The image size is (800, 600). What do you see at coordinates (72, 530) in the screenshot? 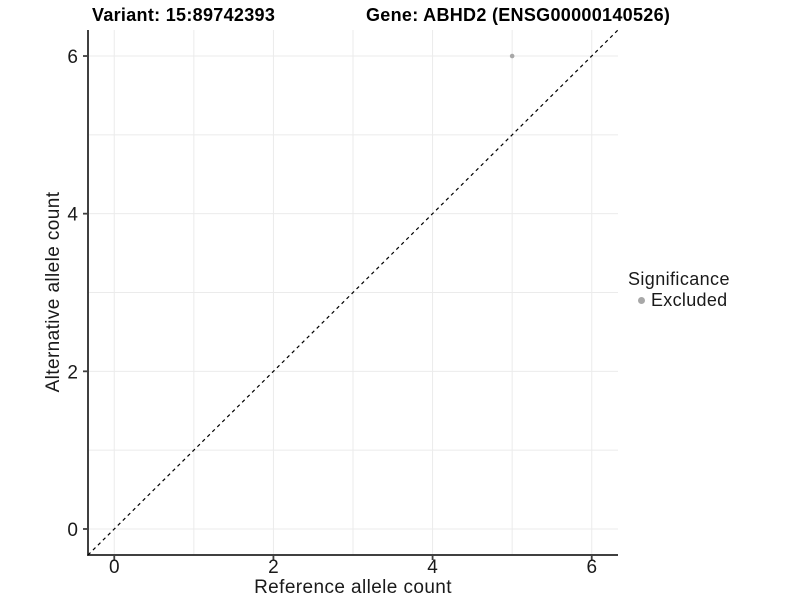
I see `y-tick-label: 0` at bounding box center [72, 530].